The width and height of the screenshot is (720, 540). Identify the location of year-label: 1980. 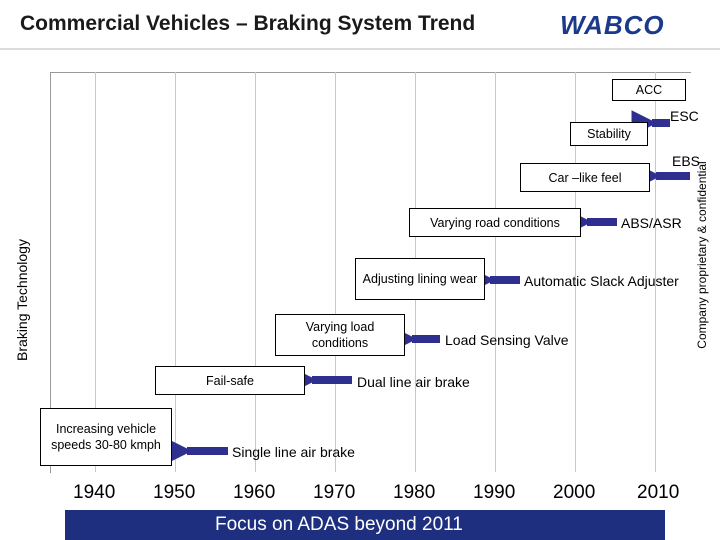
(414, 492).